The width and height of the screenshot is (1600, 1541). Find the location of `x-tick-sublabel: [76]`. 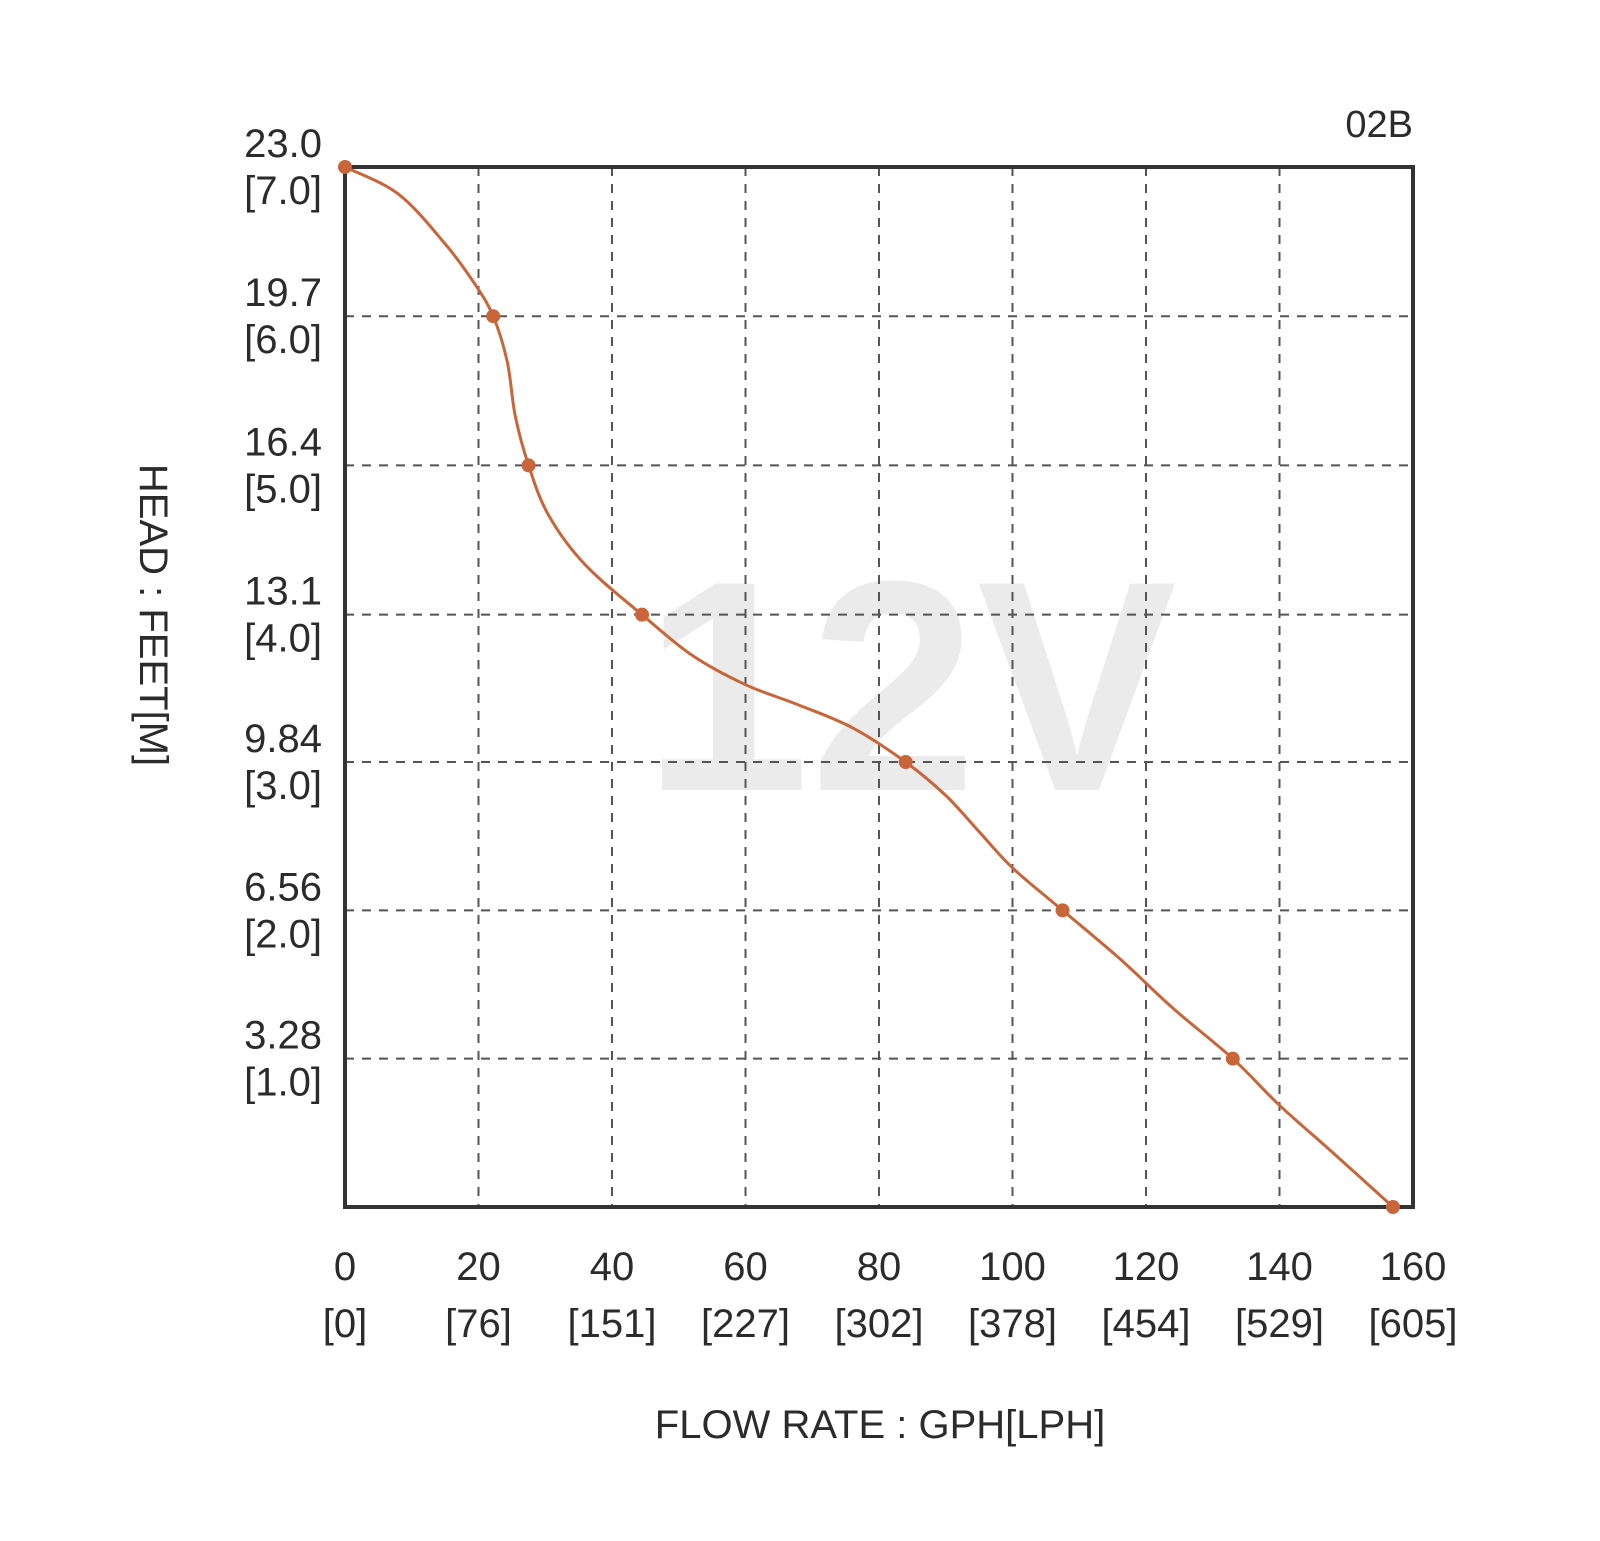

x-tick-sublabel: [76] is located at coordinates (478, 1324).